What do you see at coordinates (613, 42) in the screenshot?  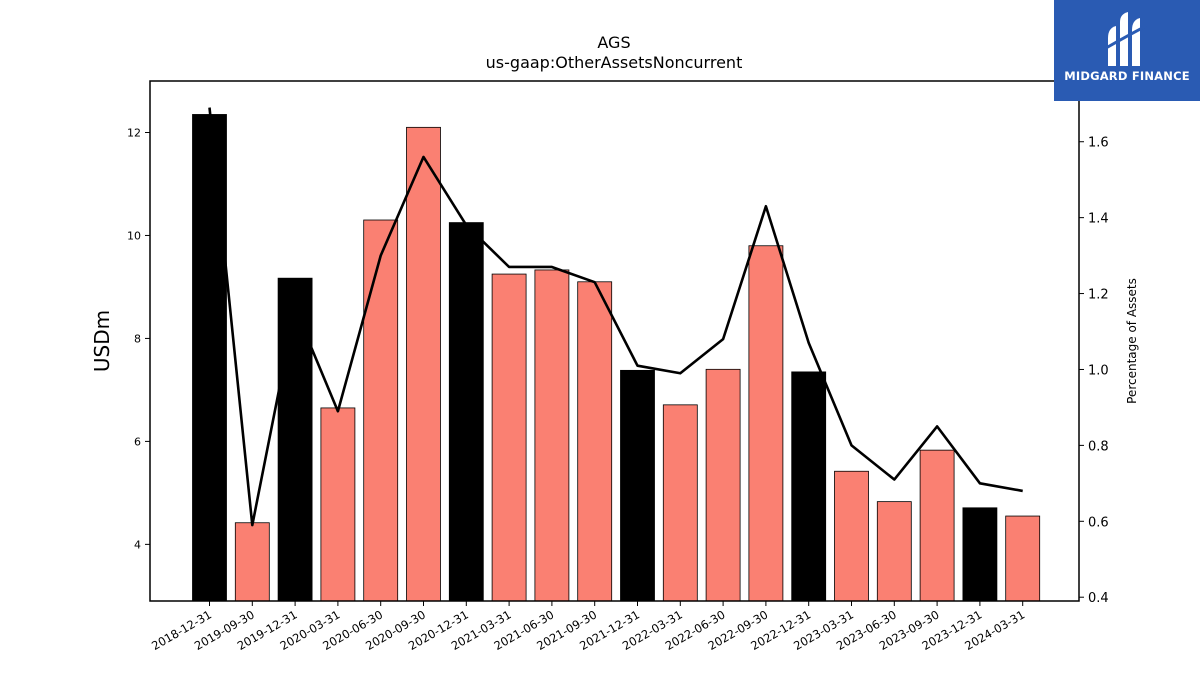 I see `chart-title: AGS` at bounding box center [613, 42].